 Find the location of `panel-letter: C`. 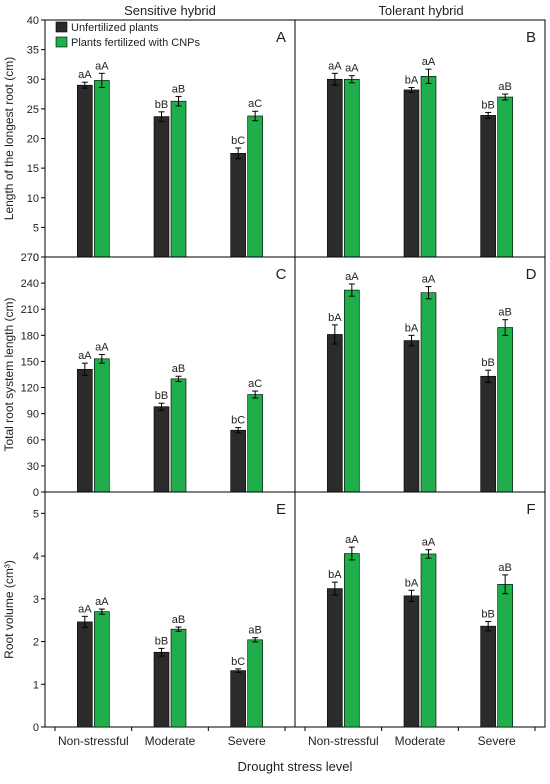

panel-letter: C is located at coordinates (281, 274).